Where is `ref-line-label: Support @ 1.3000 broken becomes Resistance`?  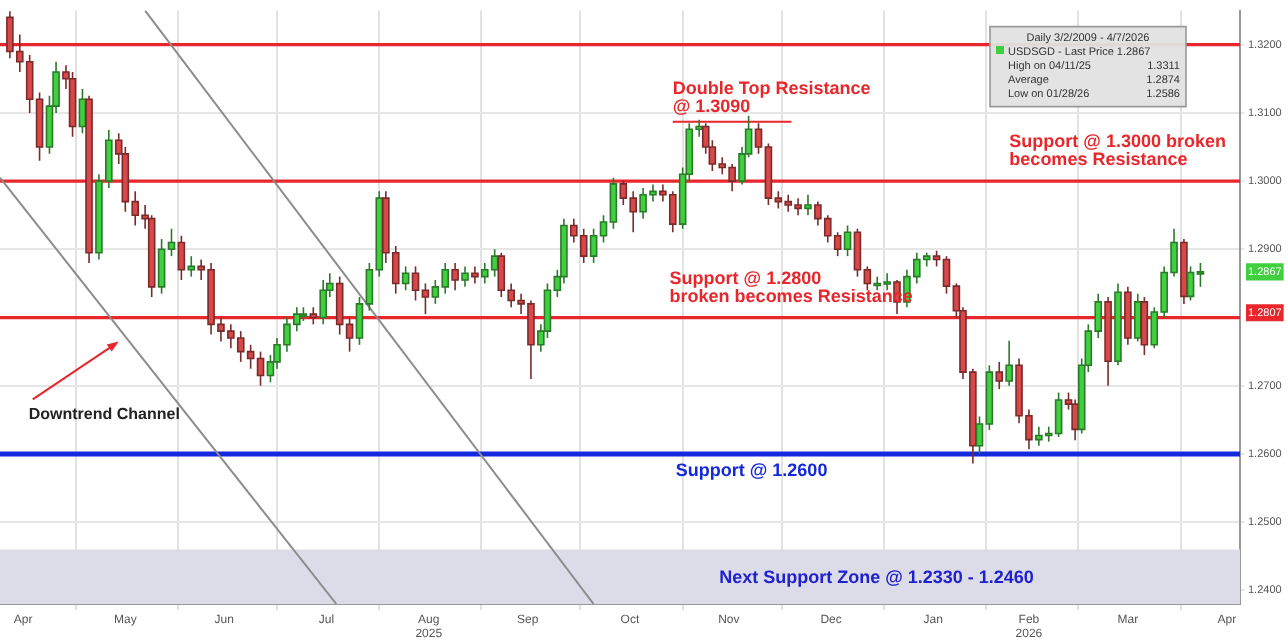 ref-line-label: Support @ 1.3000 broken becomes Resistance is located at coordinates (1117, 150).